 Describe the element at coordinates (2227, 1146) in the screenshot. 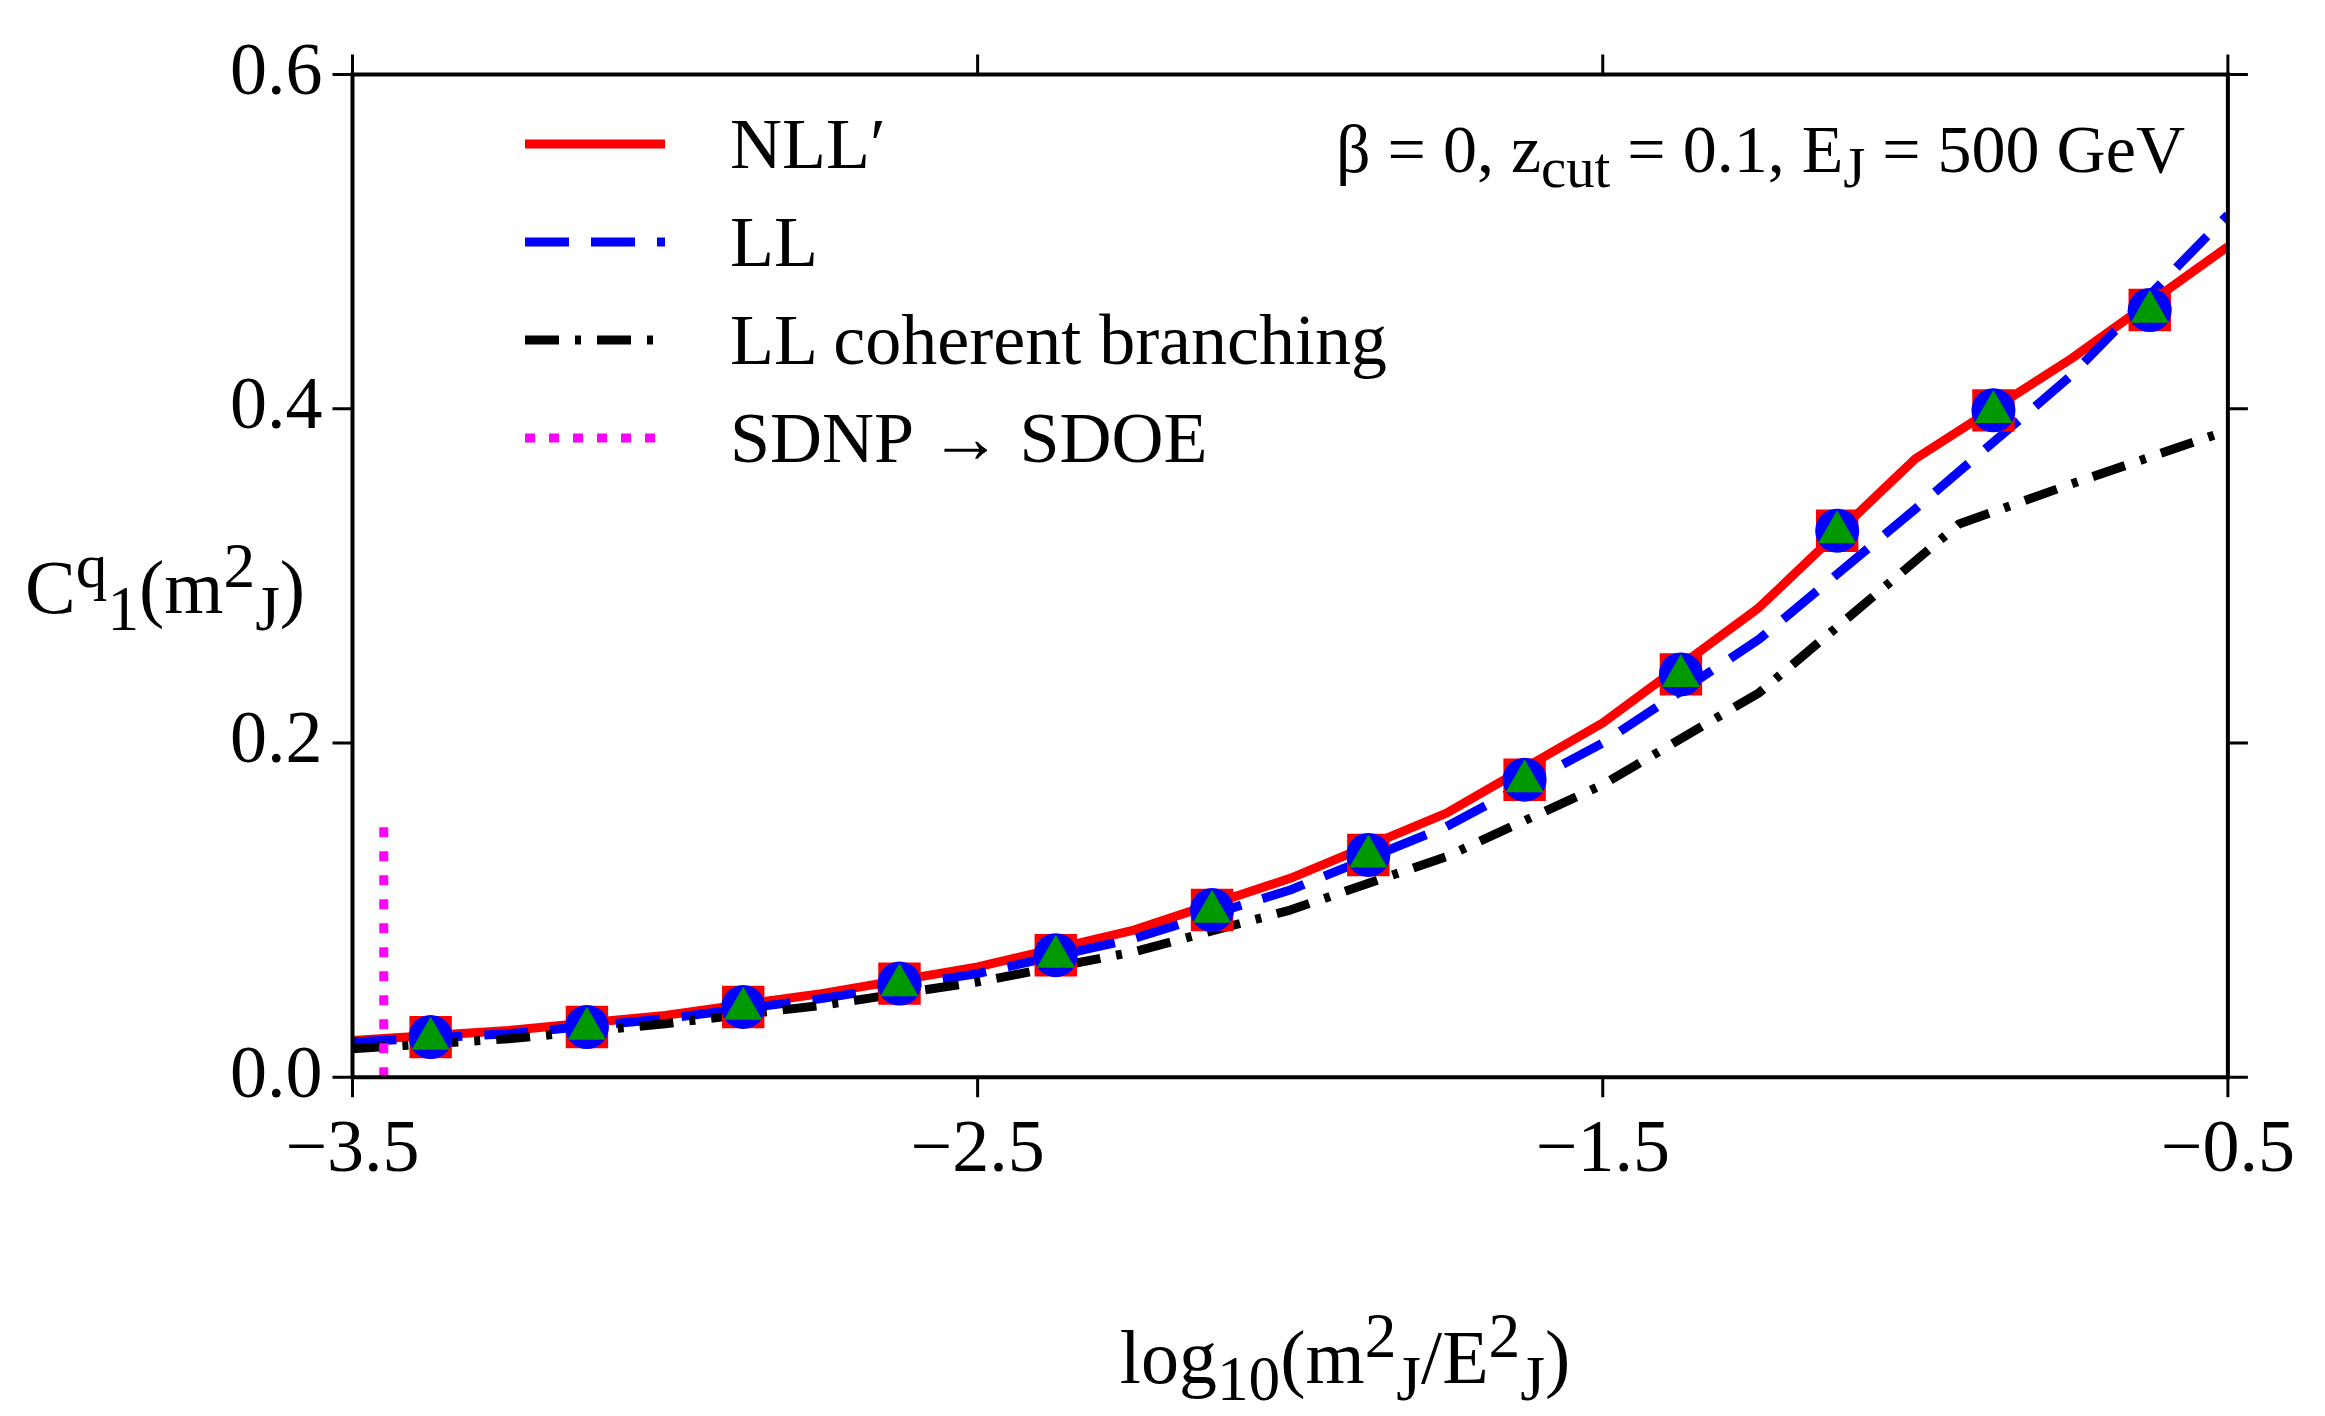

I see `x-tick-label: −0.5` at that location.